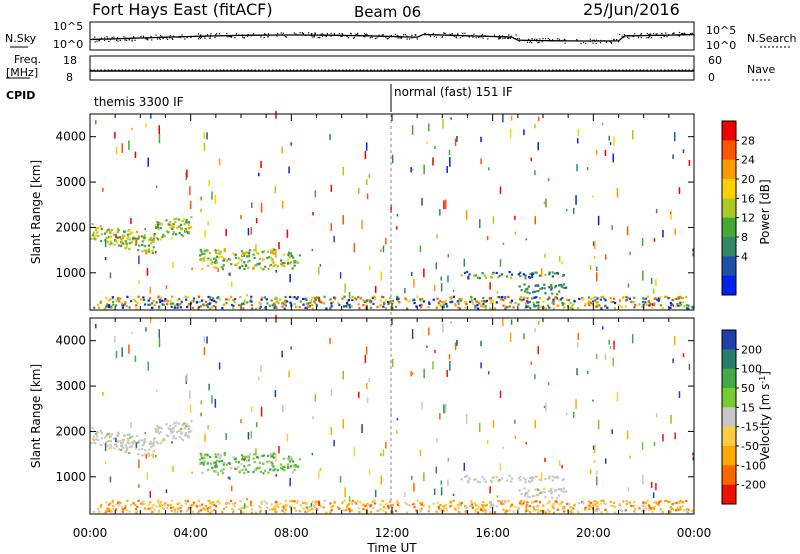 The width and height of the screenshot is (800, 554). I want to click on ytick-label: 4000, so click(70, 137).